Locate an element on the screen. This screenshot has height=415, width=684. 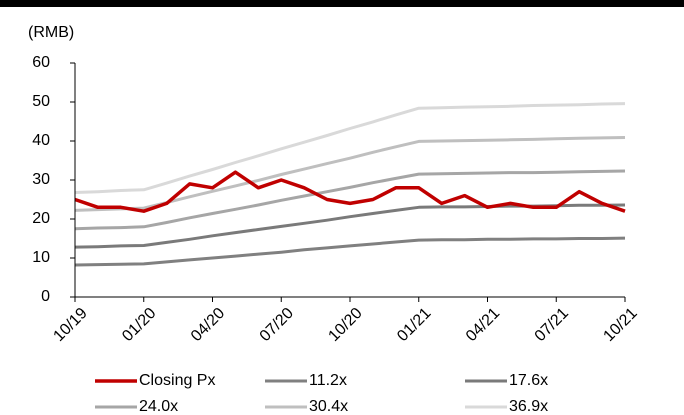
x-tick-label: 10/19 is located at coordinates (70, 325).